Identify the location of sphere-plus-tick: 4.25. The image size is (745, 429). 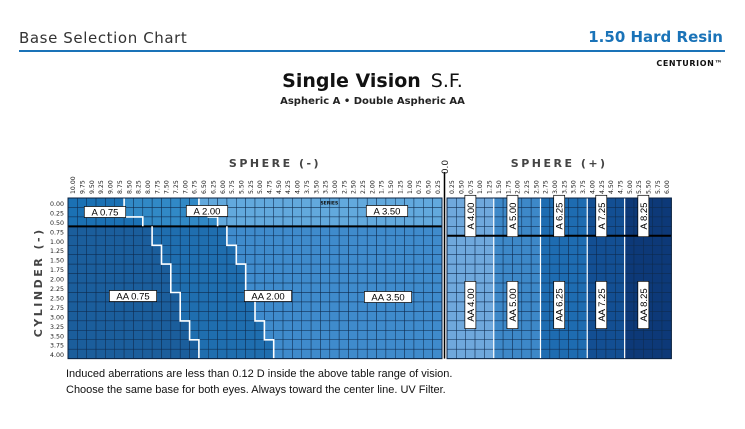
(602, 187).